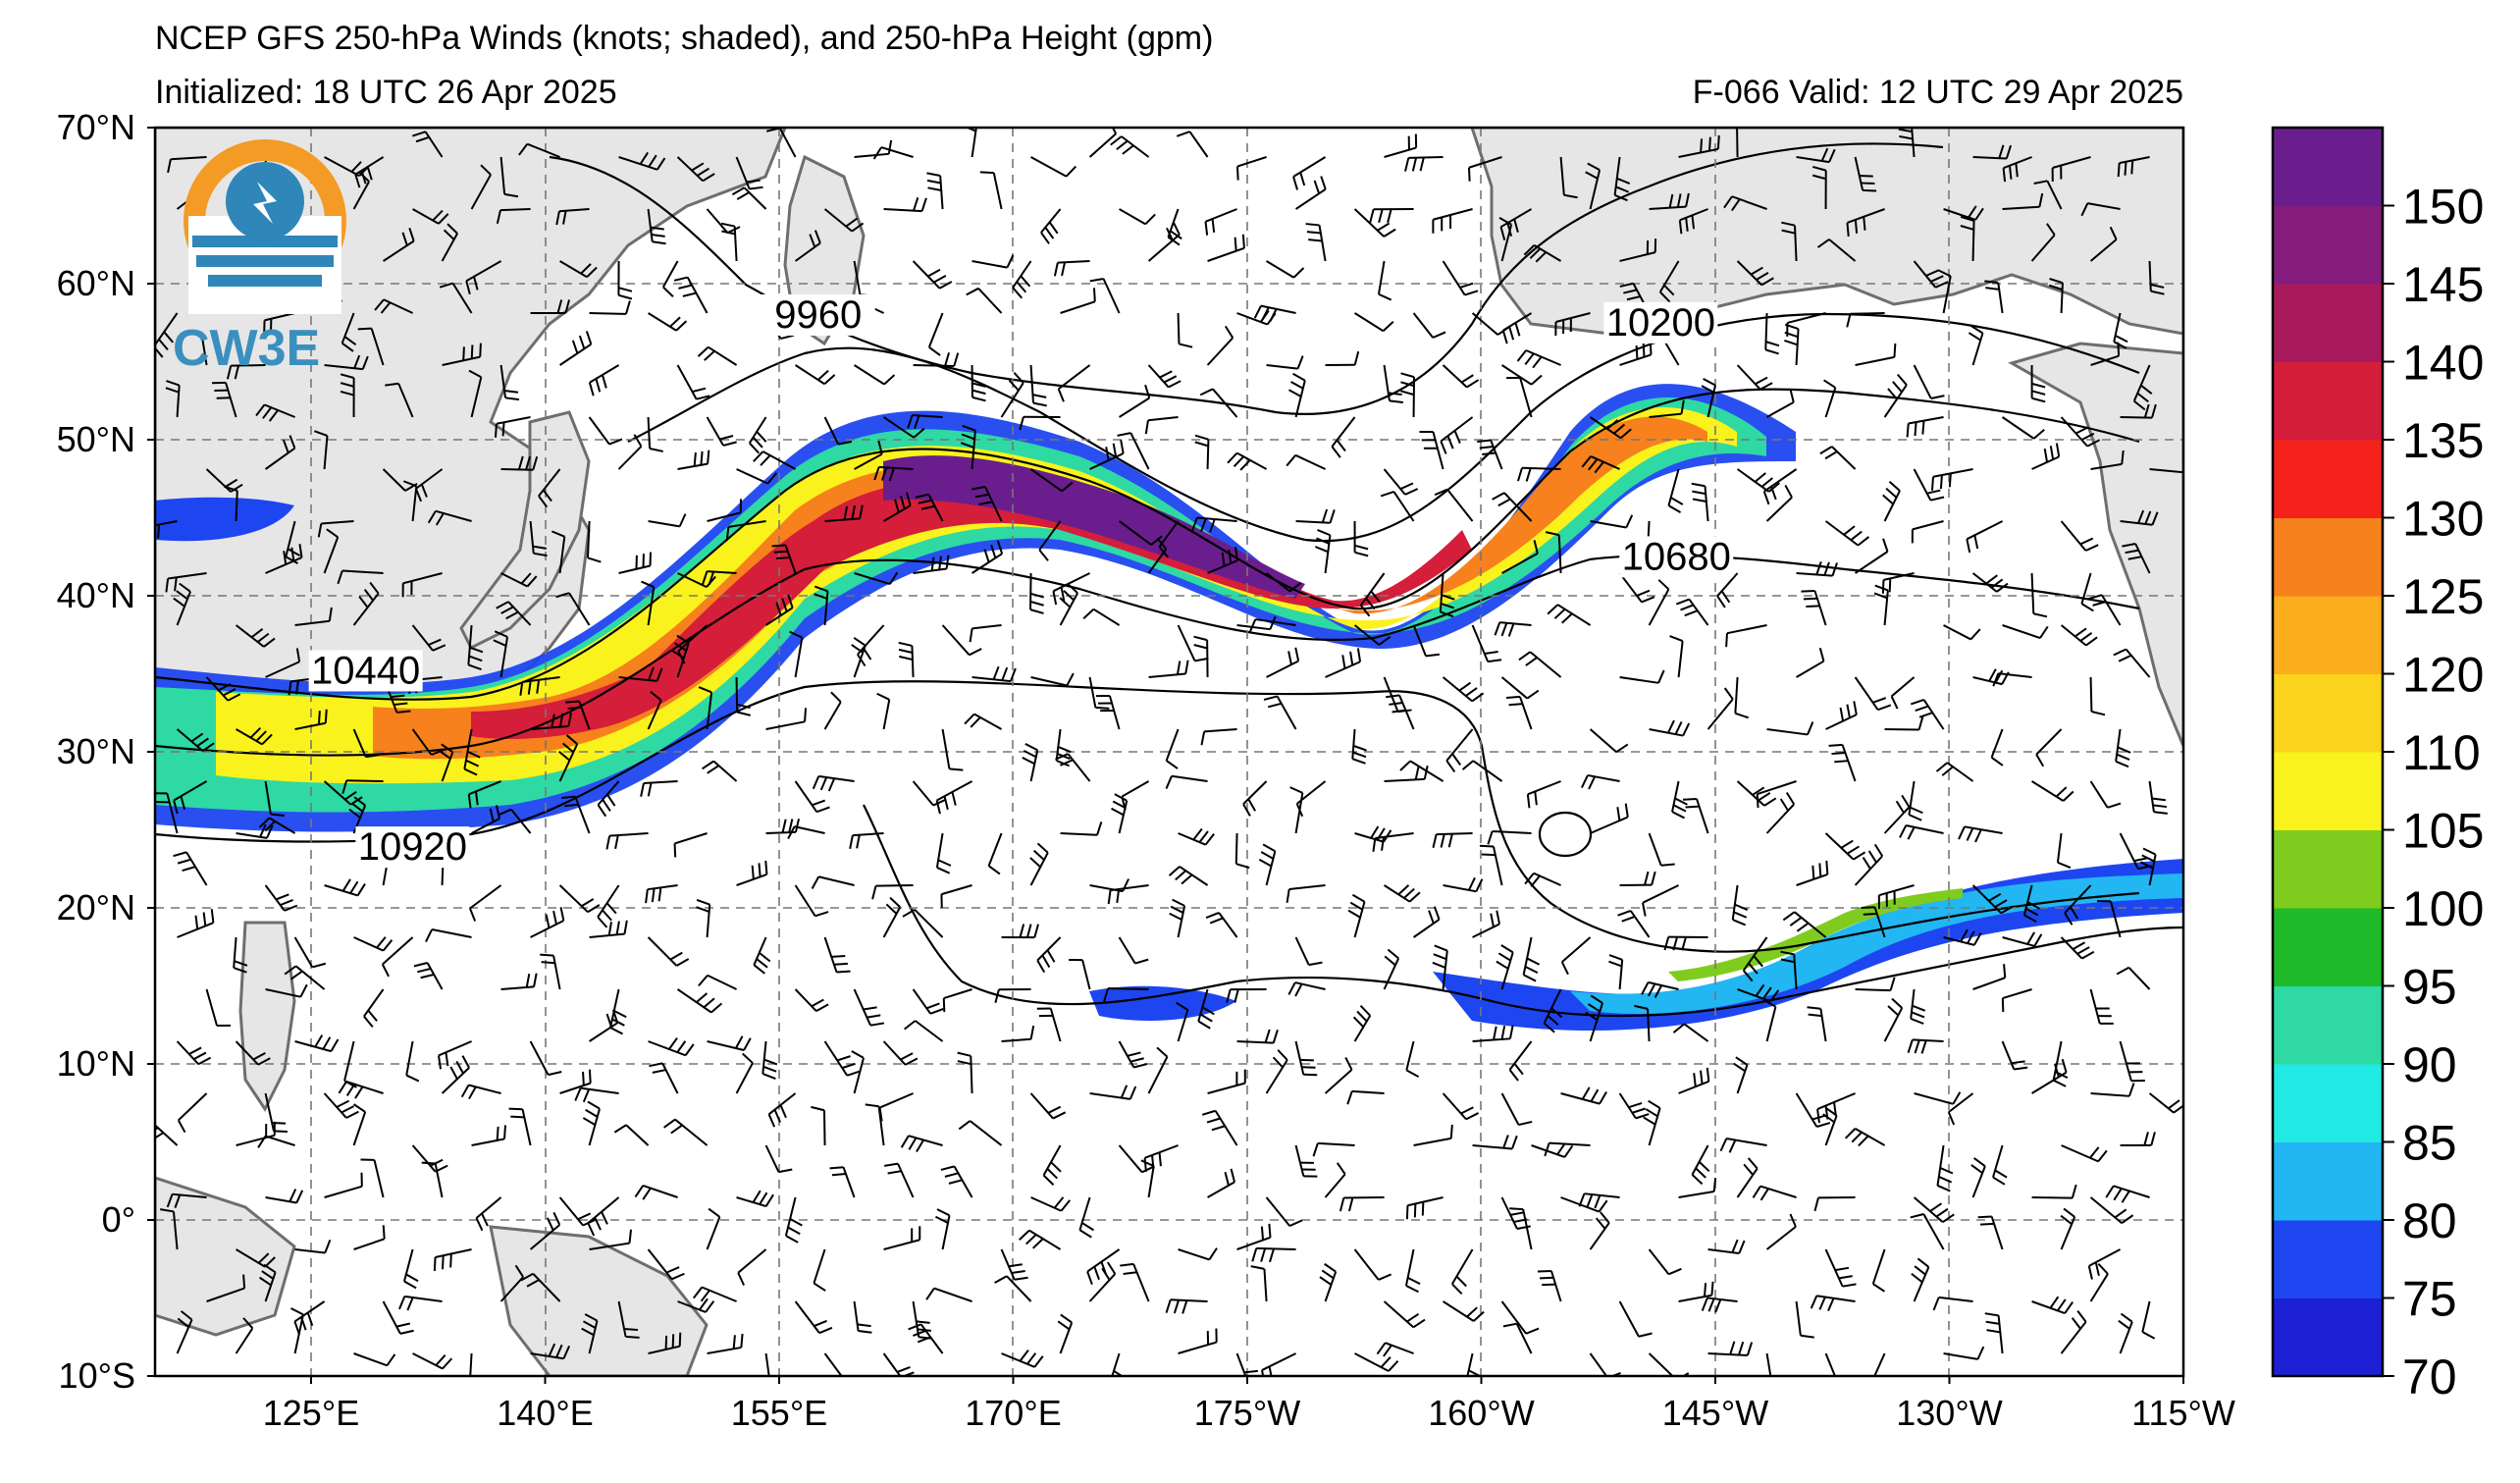 The height and width of the screenshot is (1483, 2520). What do you see at coordinates (599, 1300) in the screenshot?
I see `new-guinea` at bounding box center [599, 1300].